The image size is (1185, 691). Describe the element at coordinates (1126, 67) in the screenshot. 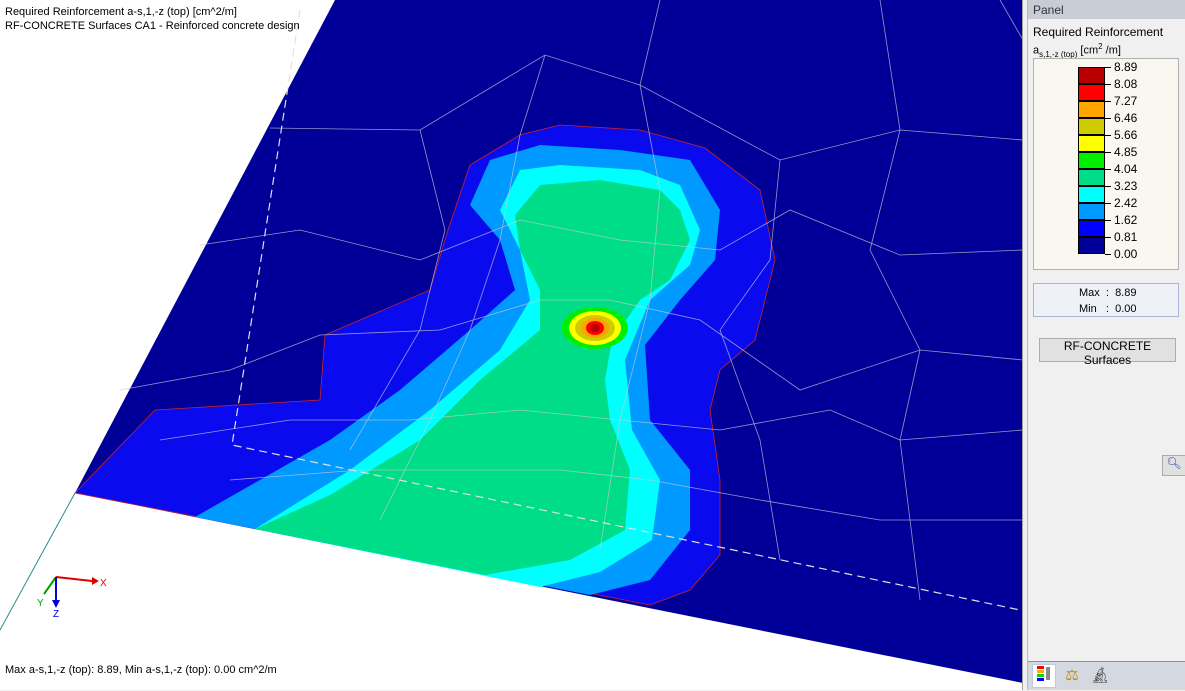

I see `legend-value: 8.89` at that location.